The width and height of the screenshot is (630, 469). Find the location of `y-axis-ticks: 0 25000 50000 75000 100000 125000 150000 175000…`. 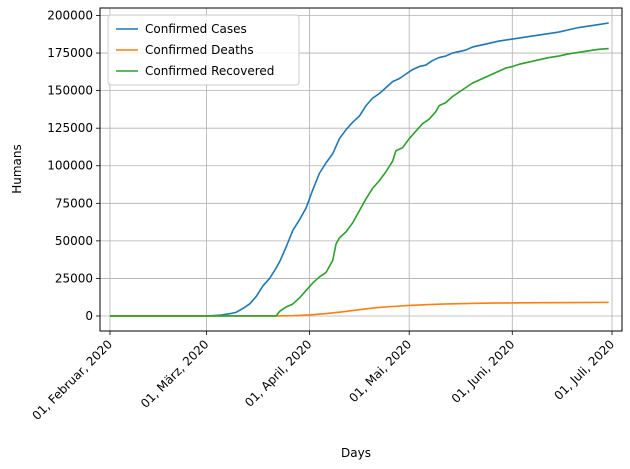

y-axis-ticks: 0 25000 50000 75000 100000 125000 150000 175000… is located at coordinates (73, 166).